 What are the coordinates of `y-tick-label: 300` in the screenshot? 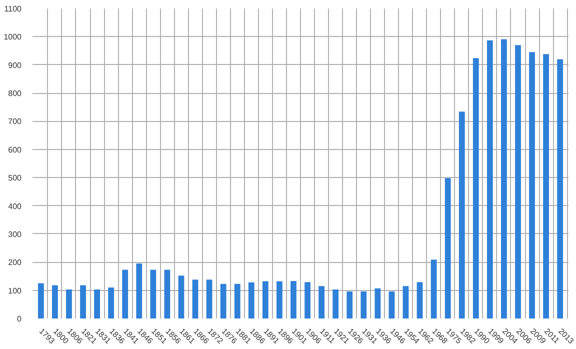 It's located at (15, 234).